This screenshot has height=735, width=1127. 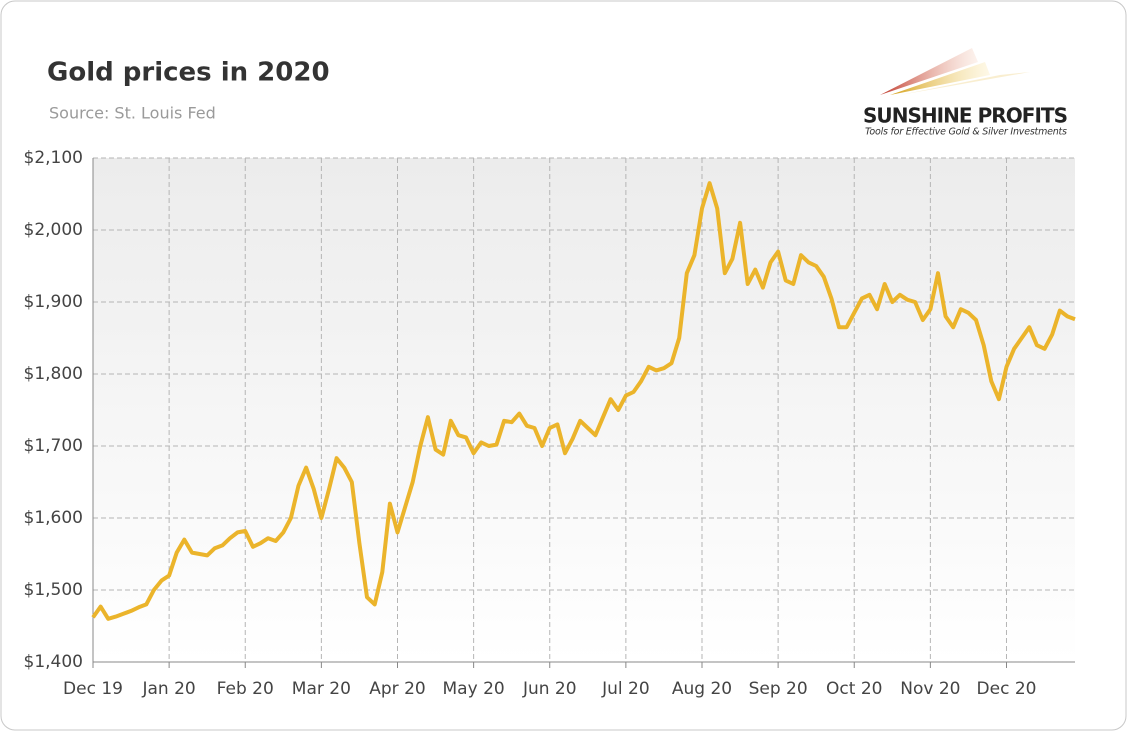 I want to click on logo-name: SUNSHINE PROFITS, so click(x=965, y=116).